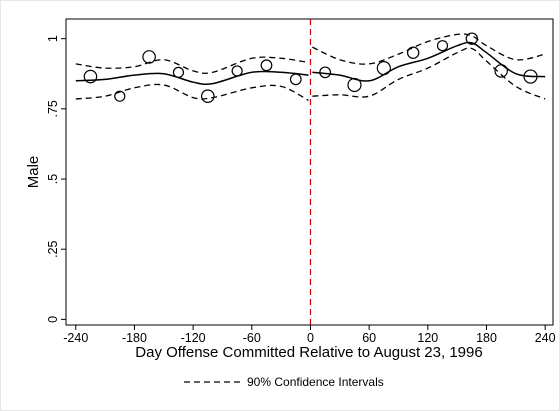 Image resolution: width=560 pixels, height=411 pixels. I want to click on x-tick-label: -180, so click(134, 338).